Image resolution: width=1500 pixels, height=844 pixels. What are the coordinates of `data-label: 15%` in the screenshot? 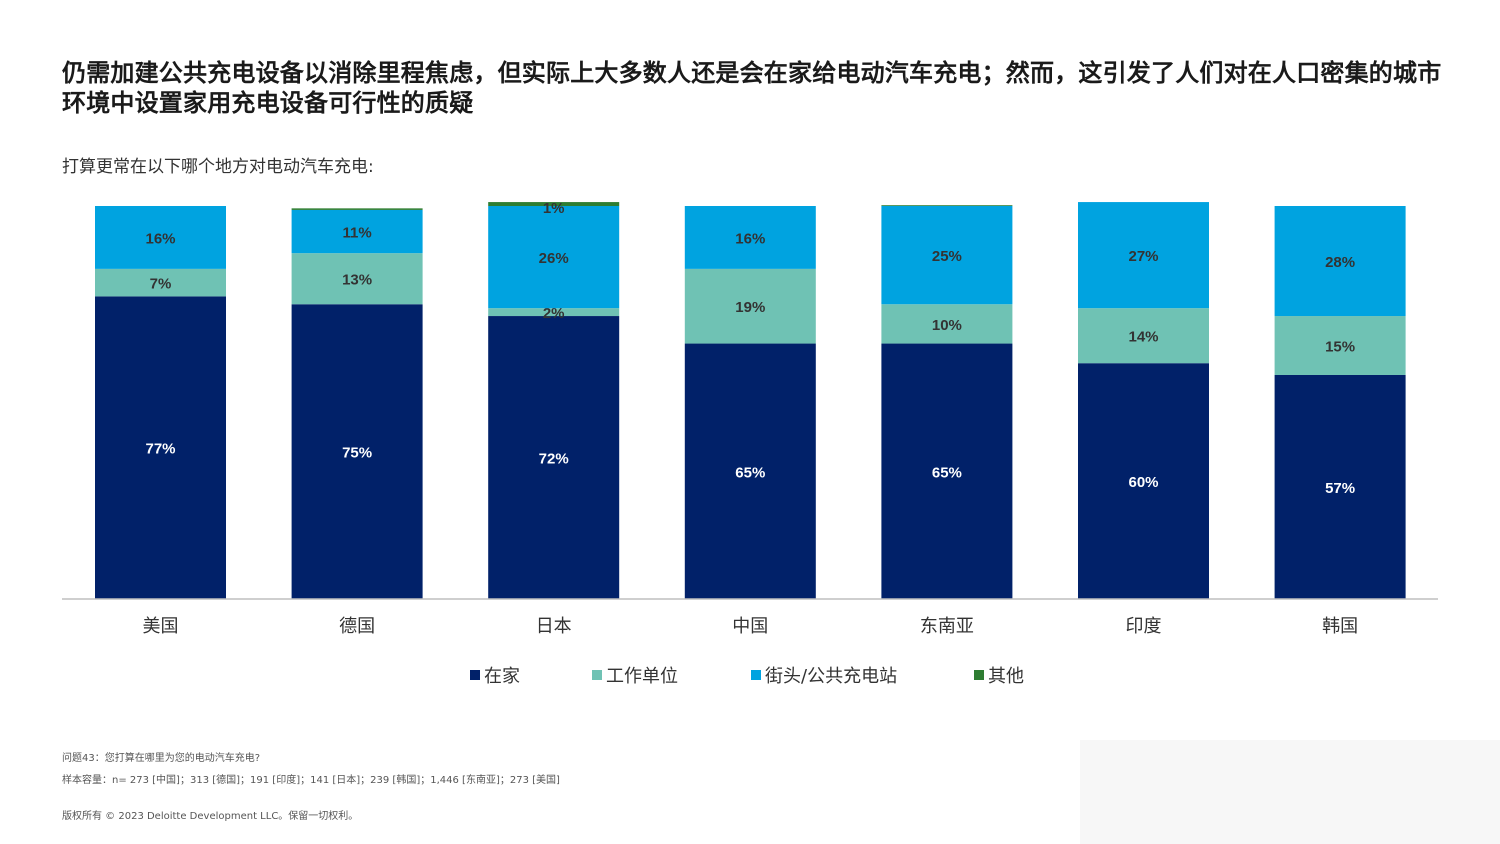 It's located at (1340, 347).